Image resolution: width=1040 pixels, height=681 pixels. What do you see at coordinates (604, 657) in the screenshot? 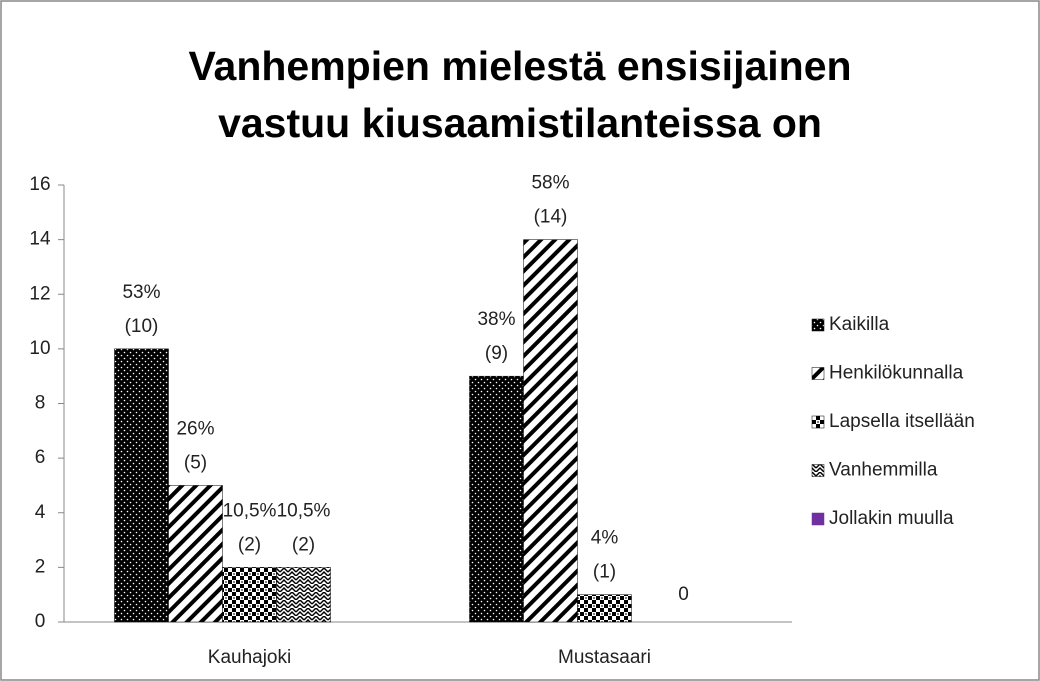
I see `x-tick-label: Mustasaari` at bounding box center [604, 657].